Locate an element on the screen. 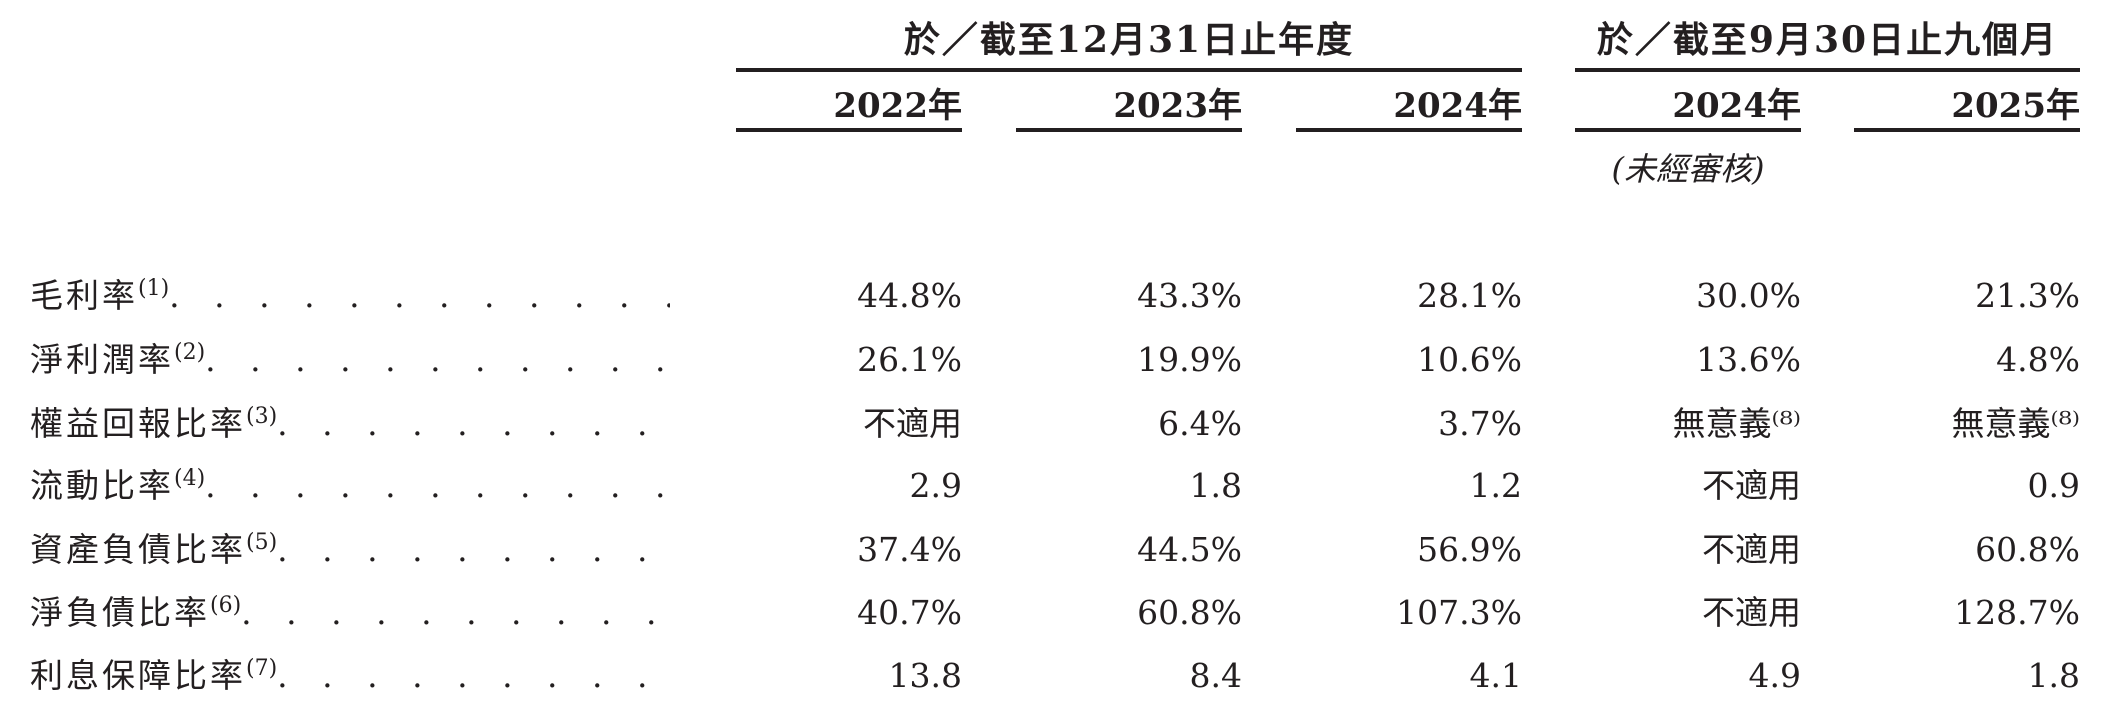 The height and width of the screenshot is (728, 2104). unaudited-note: (未經審核) is located at coordinates (1688, 169).